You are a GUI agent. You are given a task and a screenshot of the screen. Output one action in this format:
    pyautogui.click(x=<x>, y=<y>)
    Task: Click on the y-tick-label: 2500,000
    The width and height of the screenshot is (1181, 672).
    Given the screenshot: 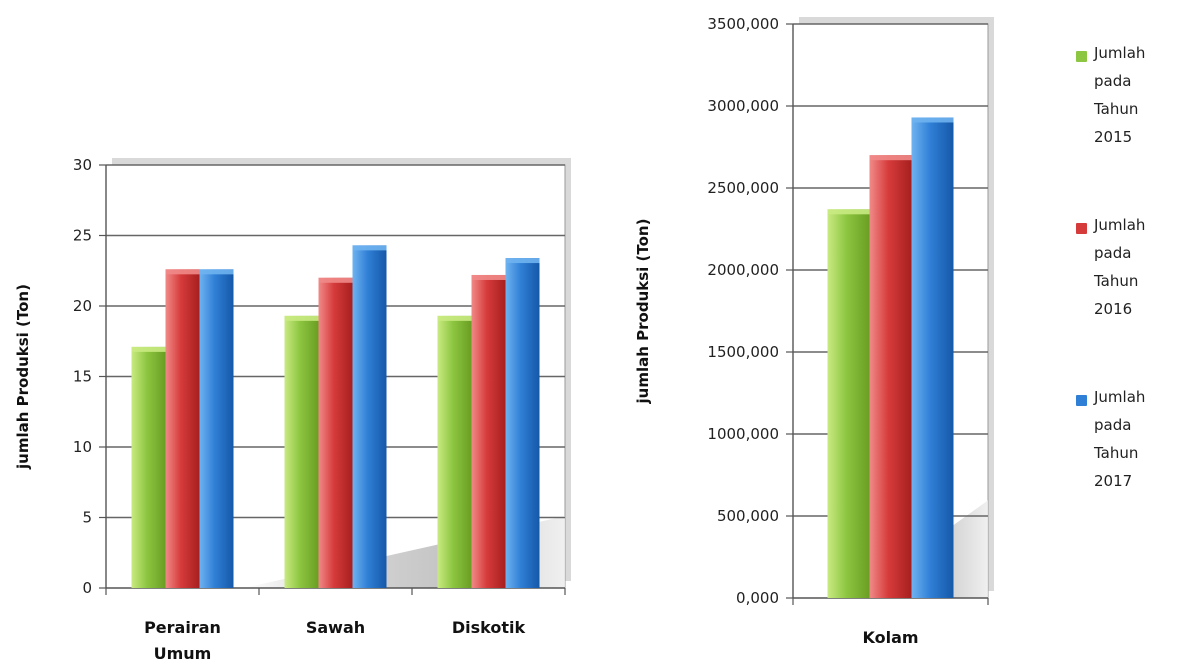 What is the action you would take?
    pyautogui.click(x=743, y=188)
    